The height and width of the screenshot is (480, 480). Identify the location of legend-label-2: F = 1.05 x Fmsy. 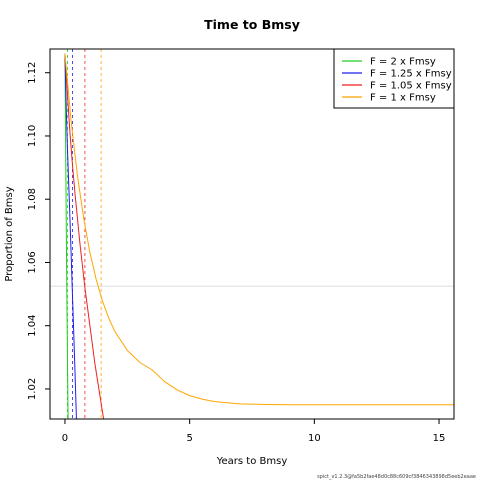
(411, 86).